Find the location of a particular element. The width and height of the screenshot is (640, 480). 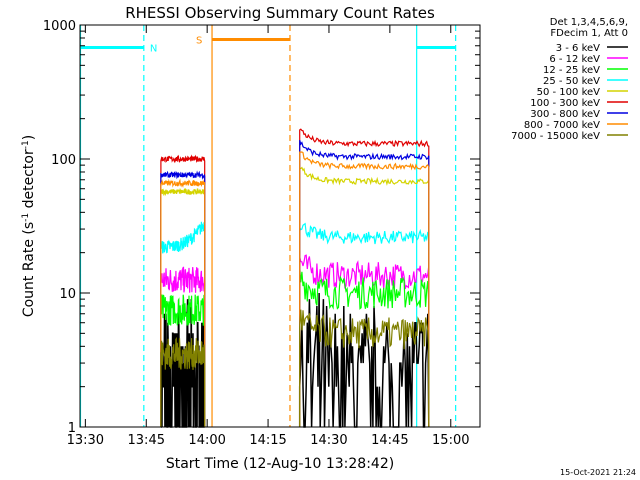

legend-label: 300 - 800 keV is located at coordinates (565, 114).